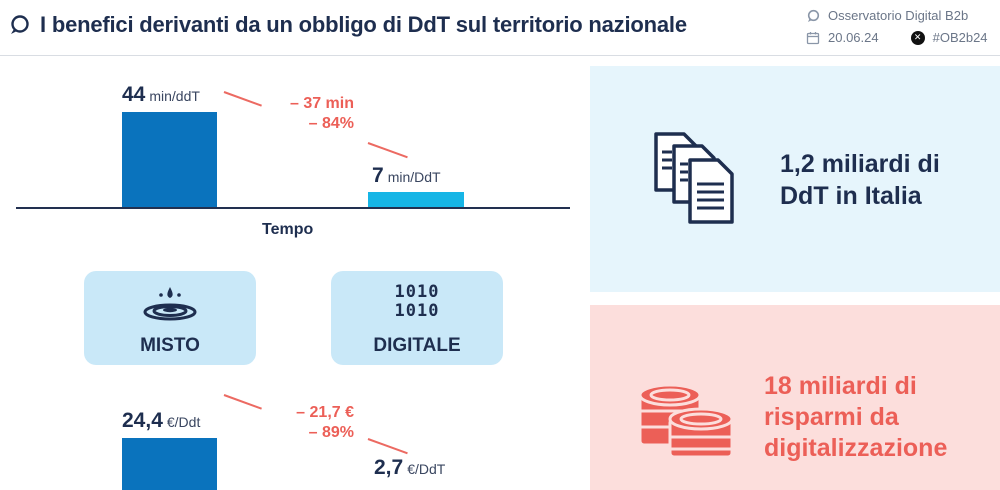  Describe the element at coordinates (686, 421) in the screenshot. I see `coins-stack-icon` at that location.